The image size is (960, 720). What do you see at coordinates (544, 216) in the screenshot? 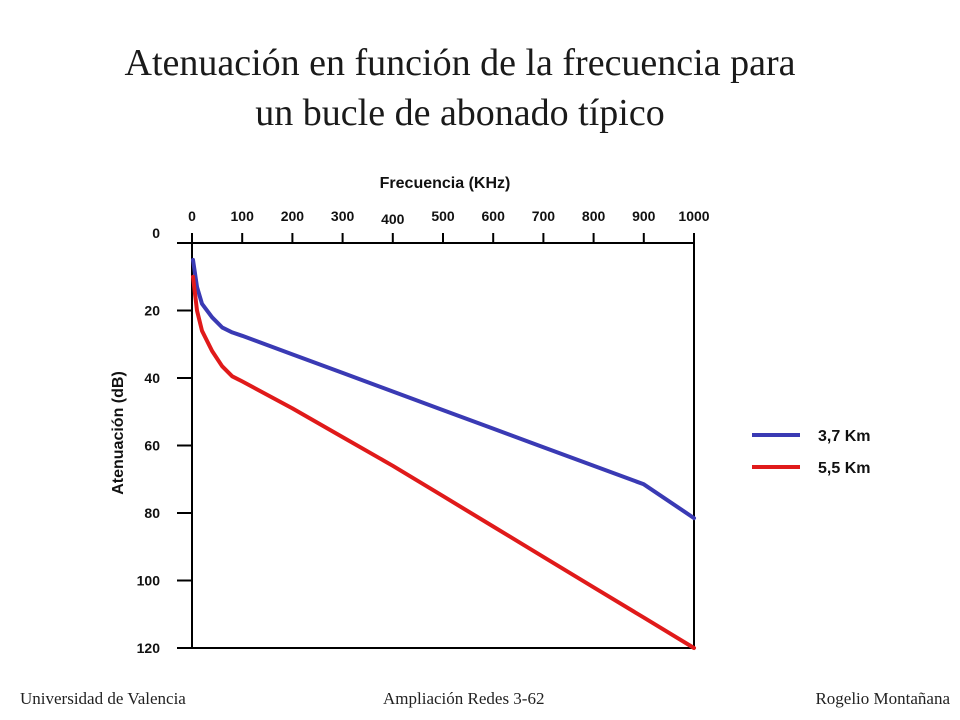
I see `x-tick-label: 700` at bounding box center [544, 216].